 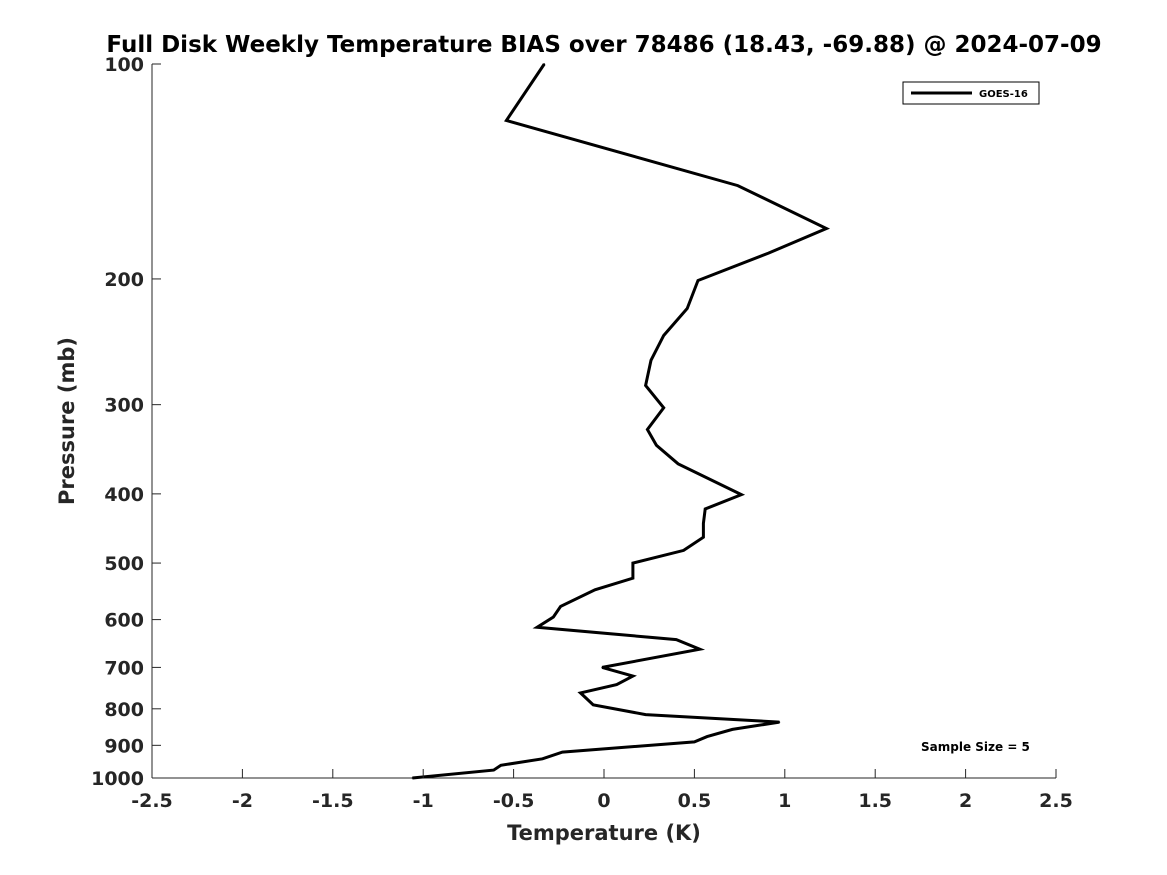 What do you see at coordinates (784, 801) in the screenshot?
I see `x-tick-label: 1` at bounding box center [784, 801].